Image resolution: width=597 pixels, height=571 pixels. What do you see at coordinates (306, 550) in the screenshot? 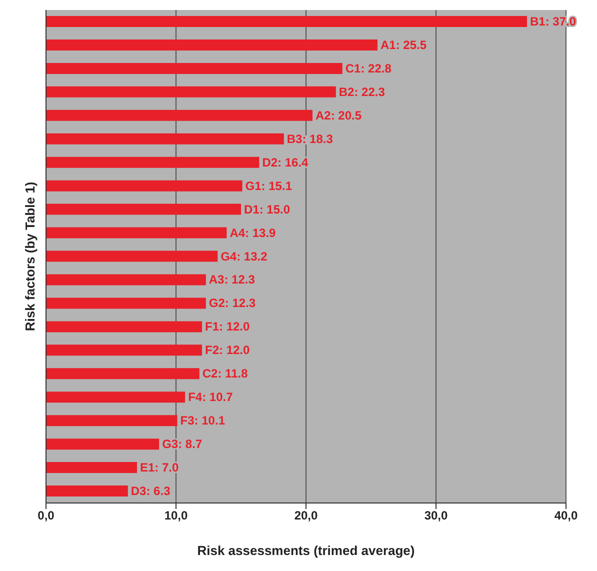
I see `x-axis-title: Risk assessments (trimed average)` at bounding box center [306, 550].